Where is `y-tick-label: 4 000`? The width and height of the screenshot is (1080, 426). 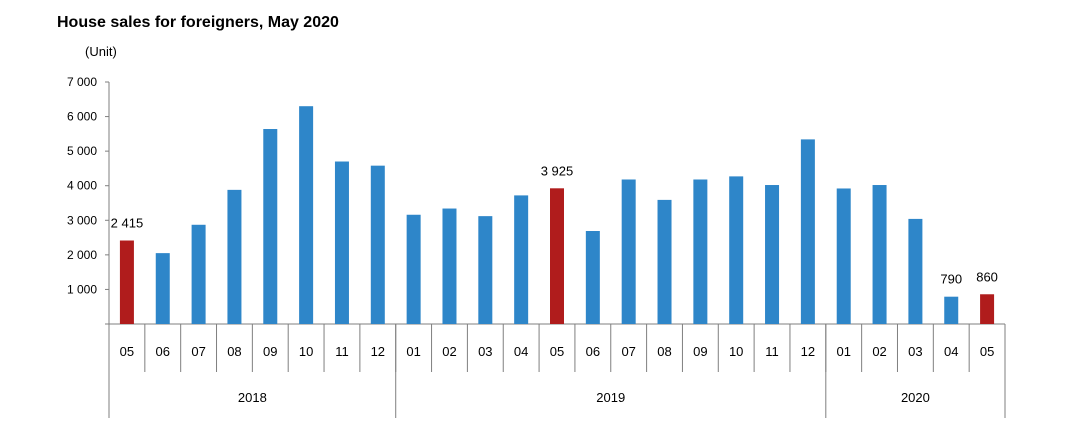
y-tick-label: 4 000 is located at coordinates (82, 186).